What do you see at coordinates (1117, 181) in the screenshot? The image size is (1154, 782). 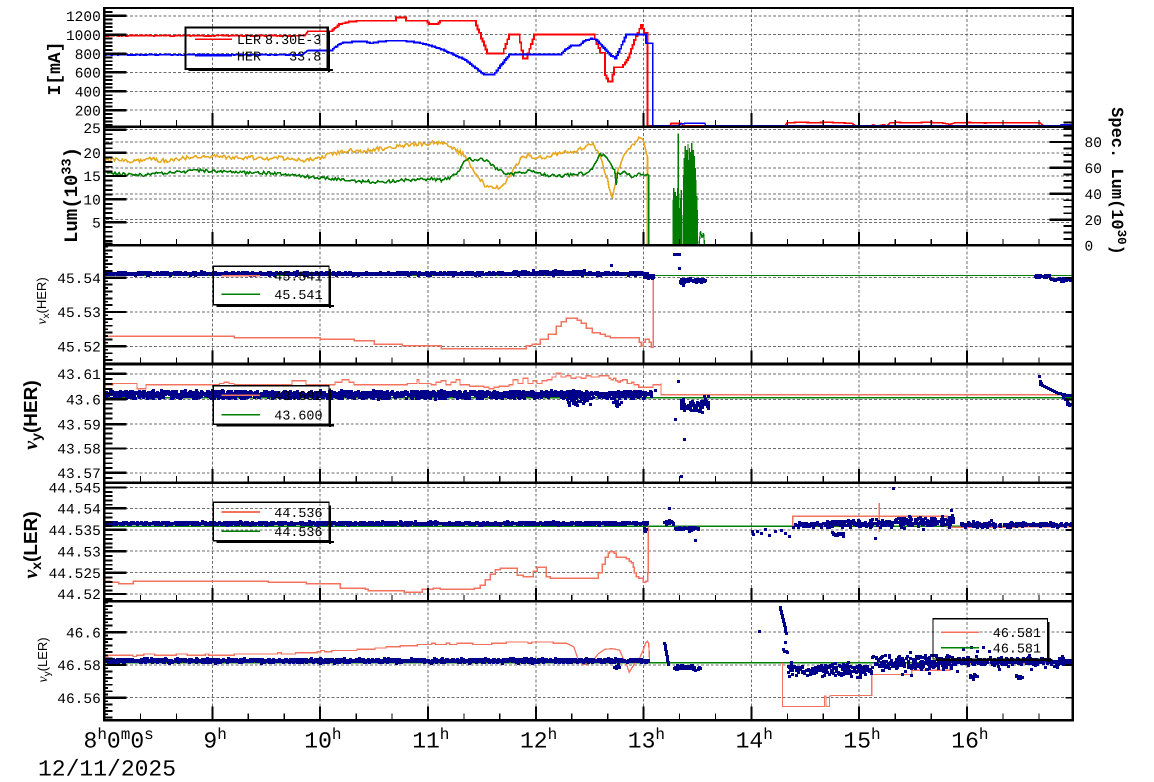 I see `svg-text: Spec. Lum(1030)` at bounding box center [1117, 181].